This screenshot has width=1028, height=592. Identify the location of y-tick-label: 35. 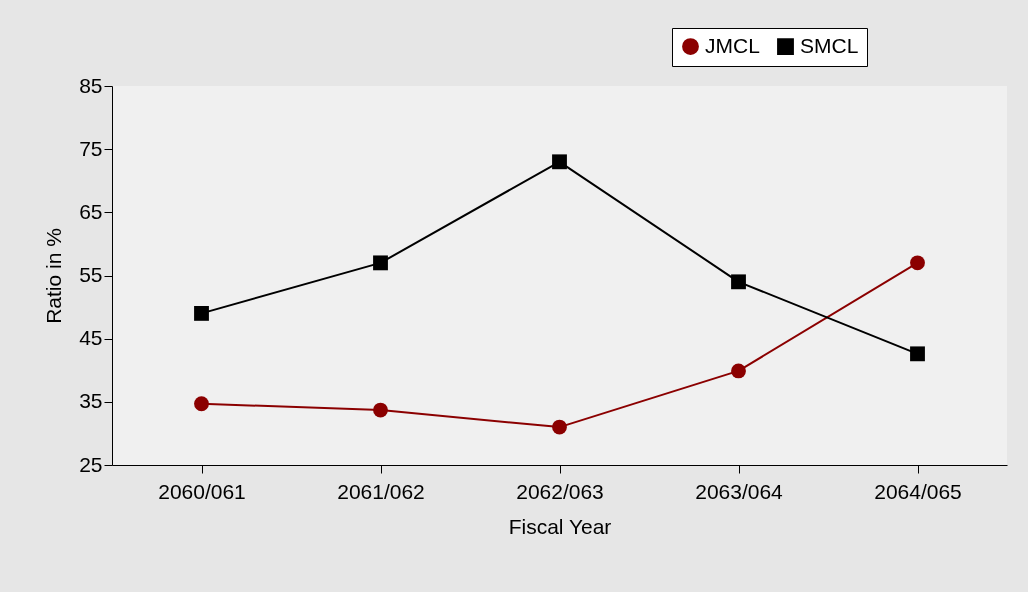
(91, 401).